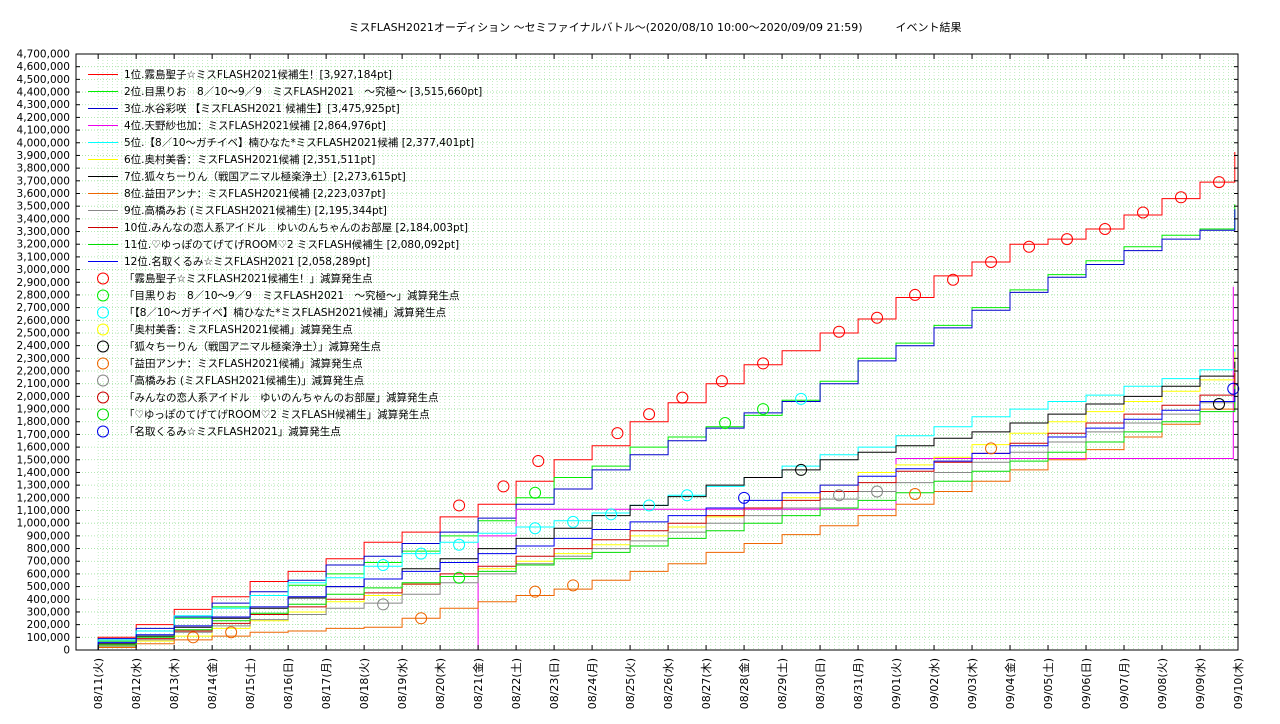  What do you see at coordinates (43, 181) in the screenshot?
I see `y-tick-label: 3,700,000` at bounding box center [43, 181].